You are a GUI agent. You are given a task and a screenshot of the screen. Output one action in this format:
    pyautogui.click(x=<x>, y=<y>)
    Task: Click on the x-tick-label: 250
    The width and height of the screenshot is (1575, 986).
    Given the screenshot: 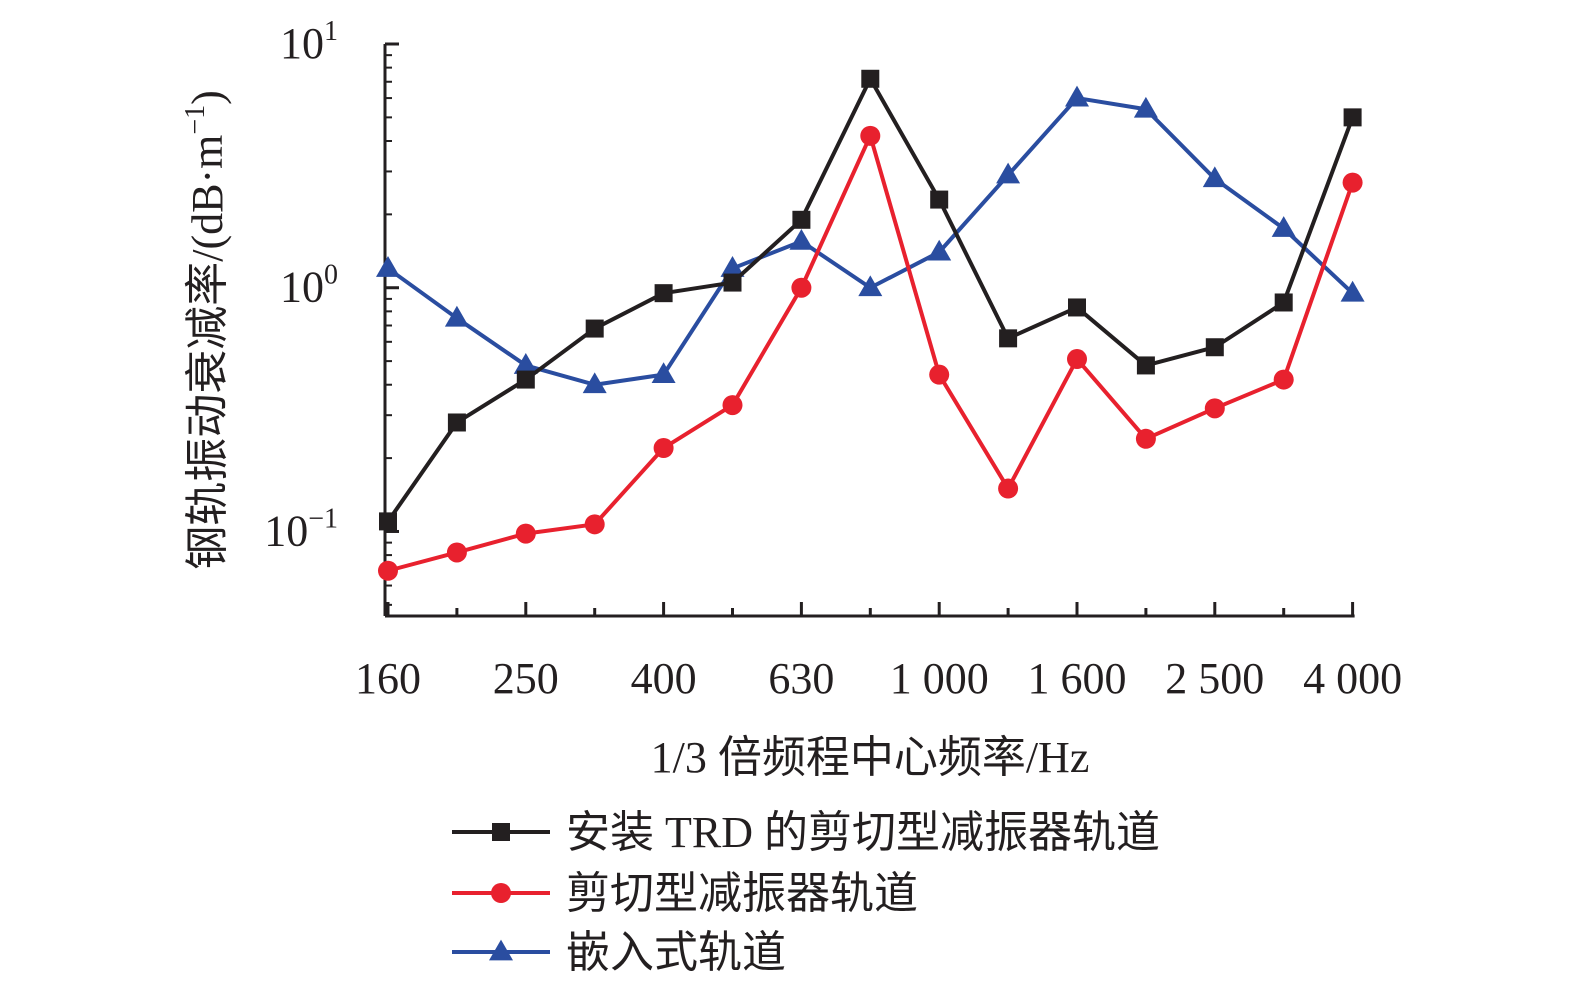 What is the action you would take?
    pyautogui.click(x=526, y=678)
    